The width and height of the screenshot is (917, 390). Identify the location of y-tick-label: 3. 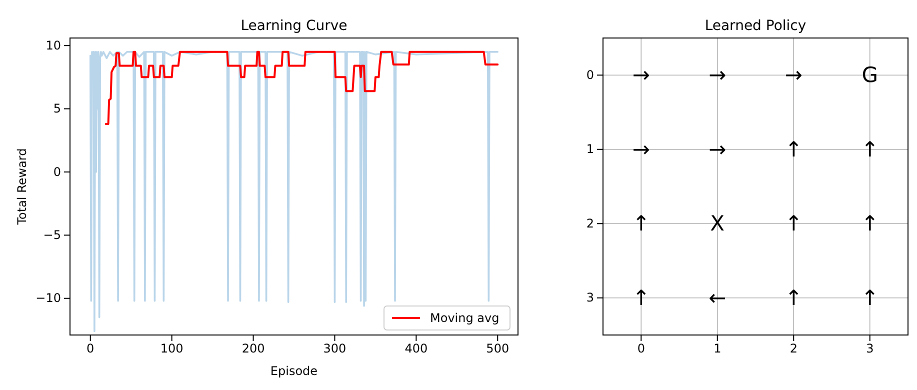
(590, 297).